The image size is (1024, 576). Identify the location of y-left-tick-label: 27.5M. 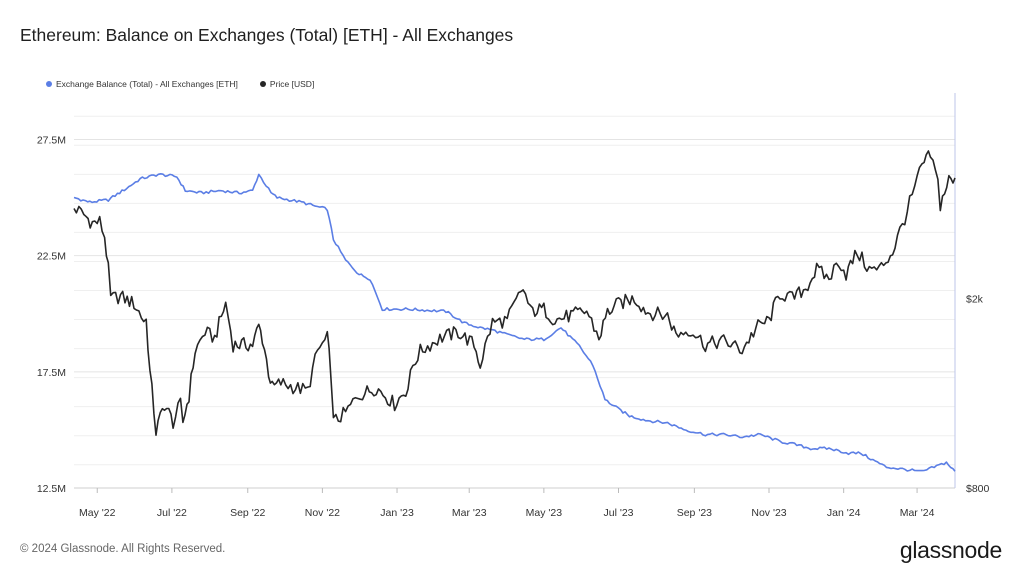
(51, 140).